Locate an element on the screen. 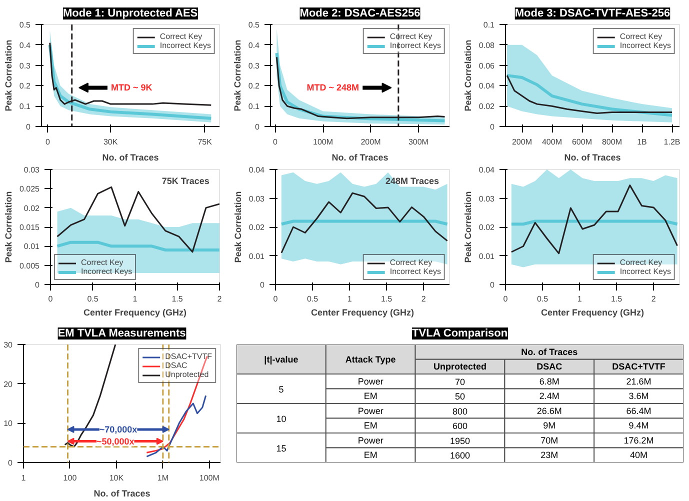 The height and width of the screenshot is (501, 689). text: 23M is located at coordinates (549, 455).